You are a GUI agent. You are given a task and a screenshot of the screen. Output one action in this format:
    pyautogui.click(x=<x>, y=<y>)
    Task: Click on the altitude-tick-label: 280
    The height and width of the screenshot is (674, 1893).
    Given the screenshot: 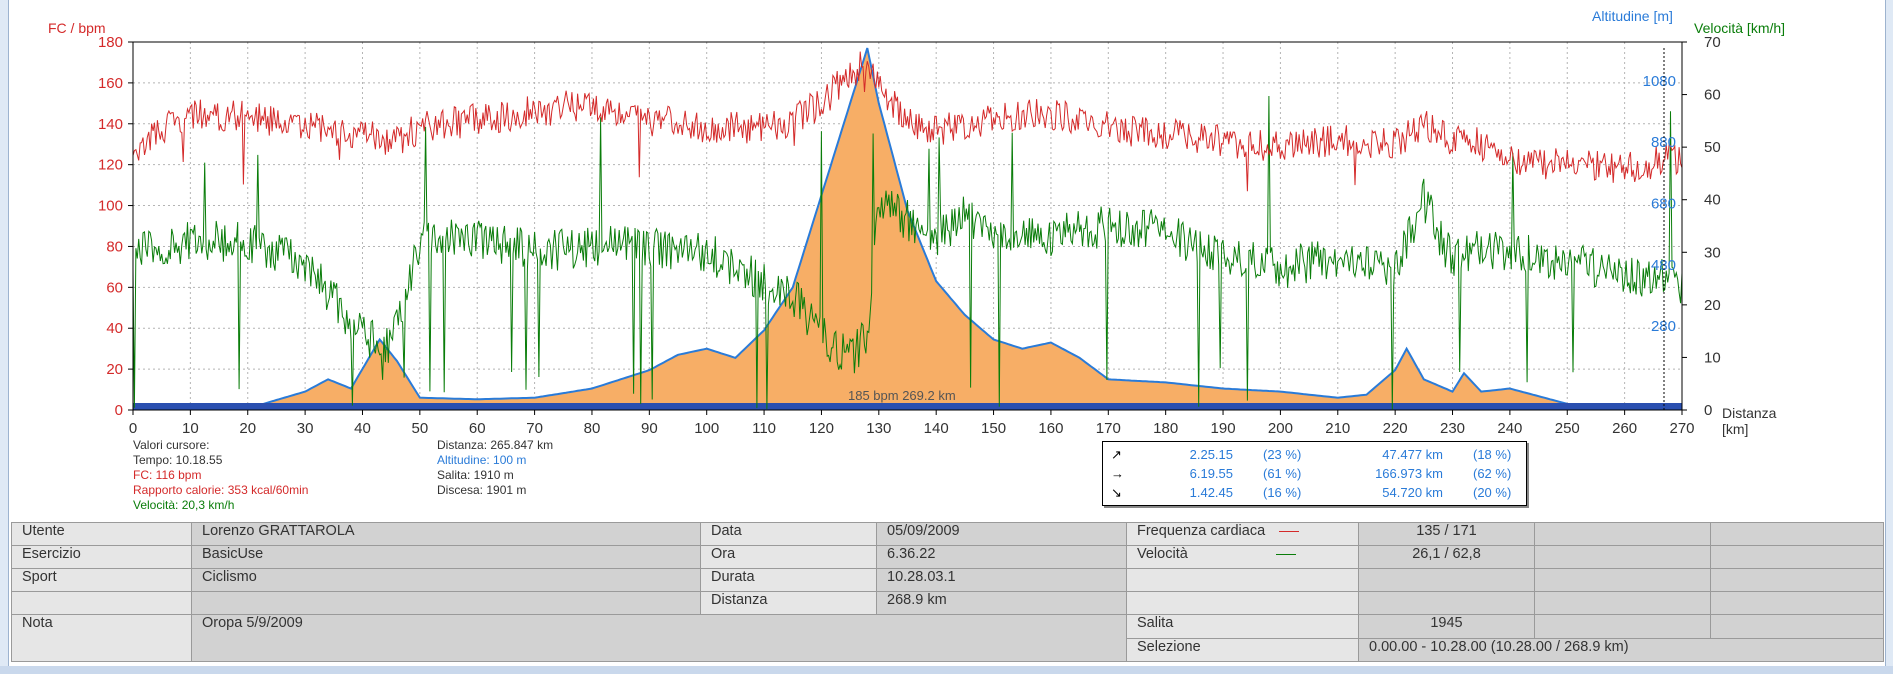 What is the action you would take?
    pyautogui.click(x=1663, y=326)
    